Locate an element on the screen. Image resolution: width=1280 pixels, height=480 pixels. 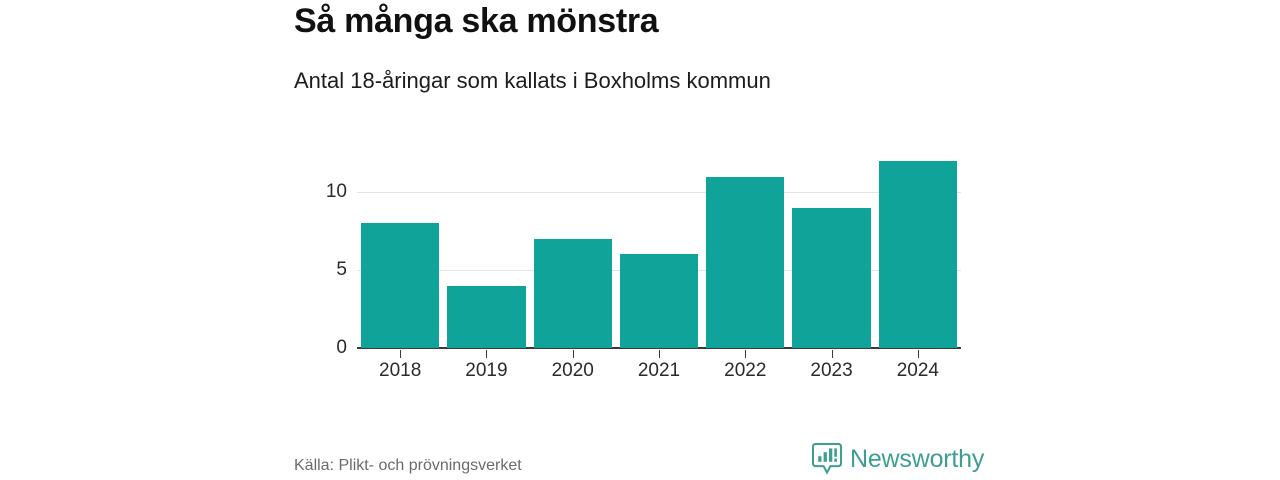
newsworthy-bar-chart-bubble-icon is located at coordinates (827, 459).